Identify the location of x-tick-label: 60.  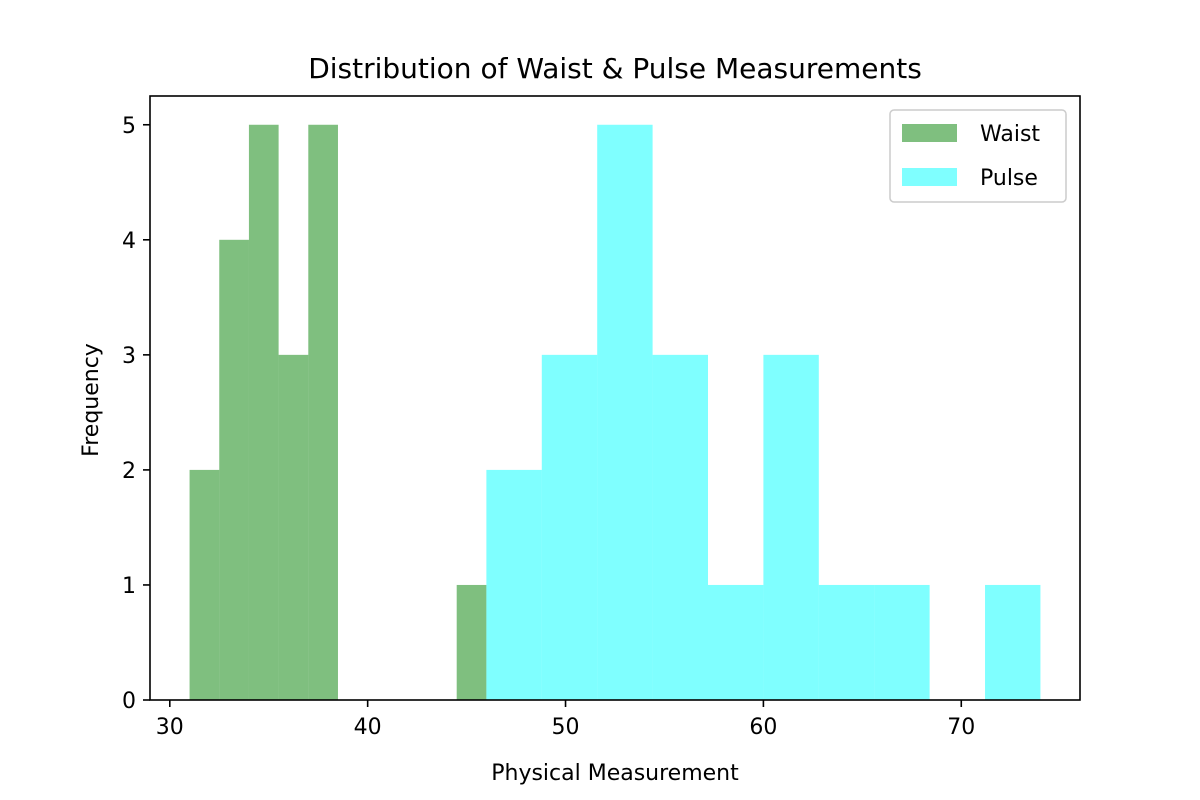
(763, 727).